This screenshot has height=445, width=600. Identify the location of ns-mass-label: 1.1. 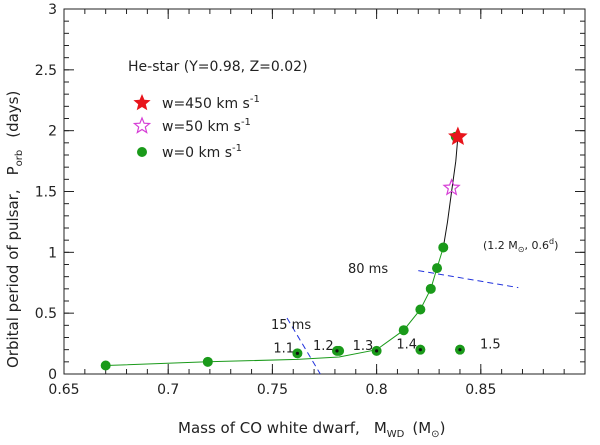
(283, 348).